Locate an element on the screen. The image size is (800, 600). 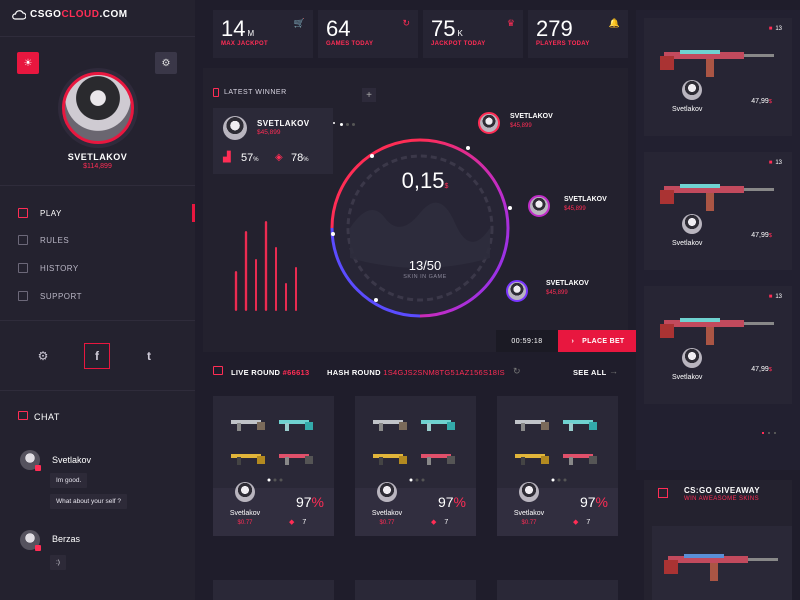
place-bet-button: › PLACE BET is located at coordinates (598, 341).